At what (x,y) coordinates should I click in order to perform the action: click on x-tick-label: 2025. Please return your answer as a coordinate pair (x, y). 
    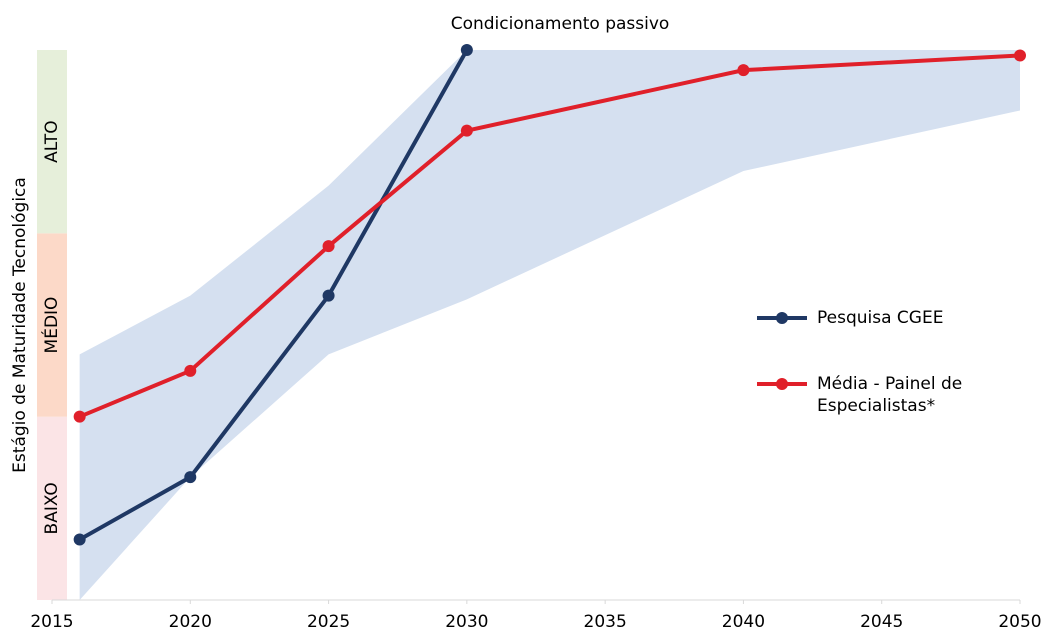
    Looking at the image, I should click on (328, 622).